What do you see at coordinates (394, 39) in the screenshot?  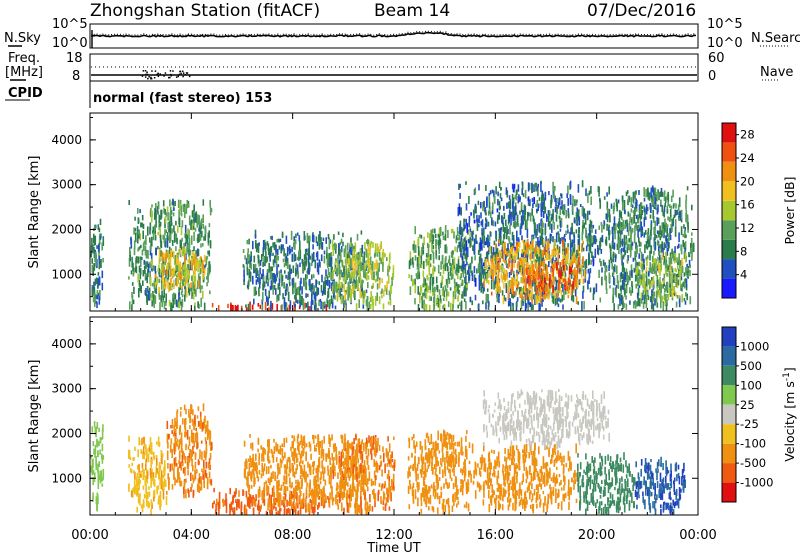 I see `noise-traces` at bounding box center [394, 39].